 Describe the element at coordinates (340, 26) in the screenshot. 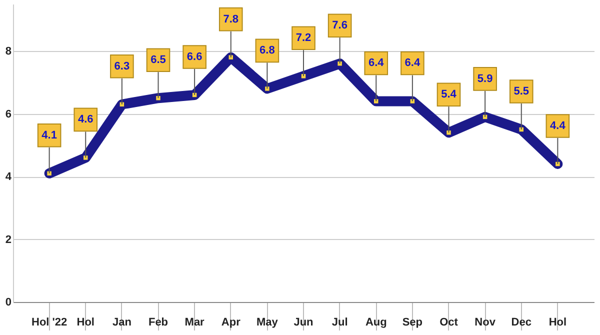

I see `data-label: 7.6` at that location.